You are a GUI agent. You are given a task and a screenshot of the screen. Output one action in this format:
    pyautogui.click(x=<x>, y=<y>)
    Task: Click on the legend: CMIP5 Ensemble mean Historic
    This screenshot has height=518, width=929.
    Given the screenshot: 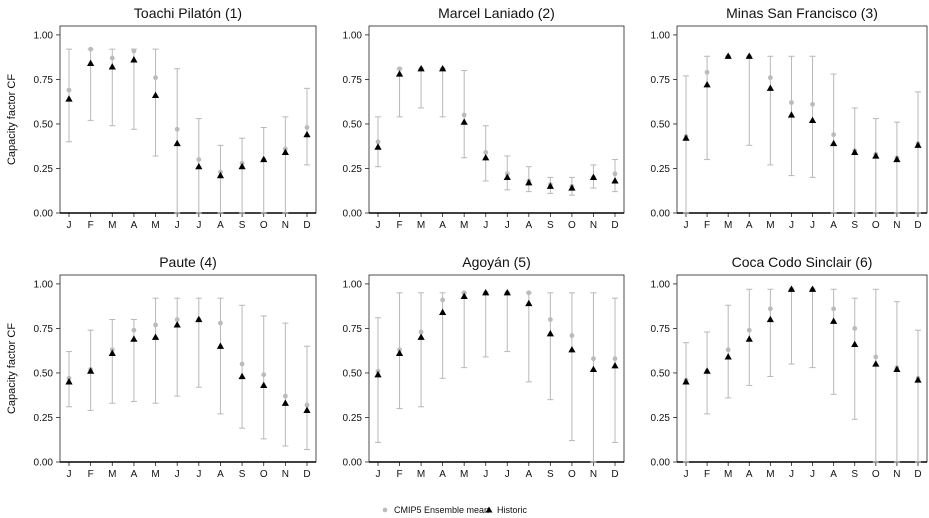 What is the action you would take?
    pyautogui.click(x=455, y=510)
    